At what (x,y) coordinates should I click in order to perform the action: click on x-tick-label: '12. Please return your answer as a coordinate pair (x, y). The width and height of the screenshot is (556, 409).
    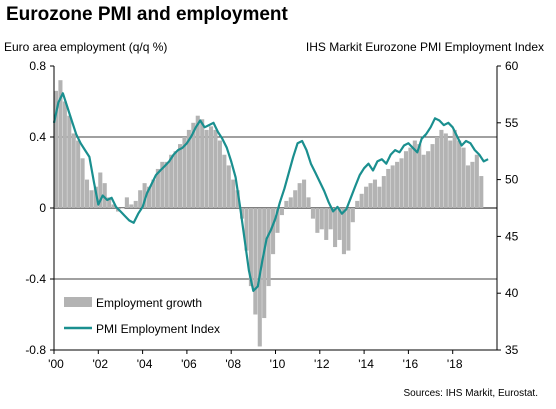
    Looking at the image, I should click on (322, 364).